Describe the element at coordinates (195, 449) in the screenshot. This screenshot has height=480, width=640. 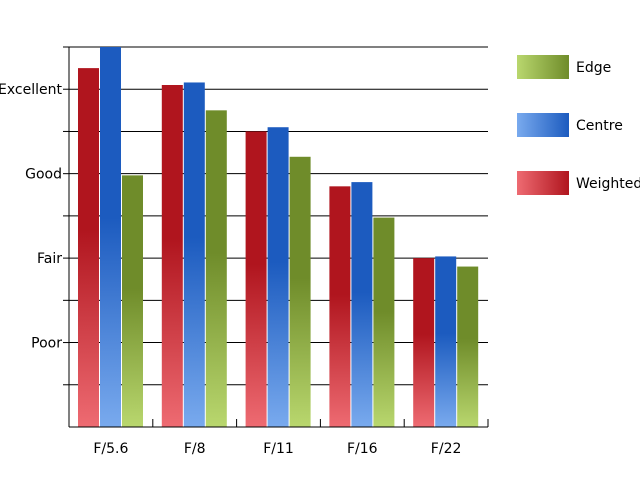
I see `x-tick-label-f-8: F/8` at that location.